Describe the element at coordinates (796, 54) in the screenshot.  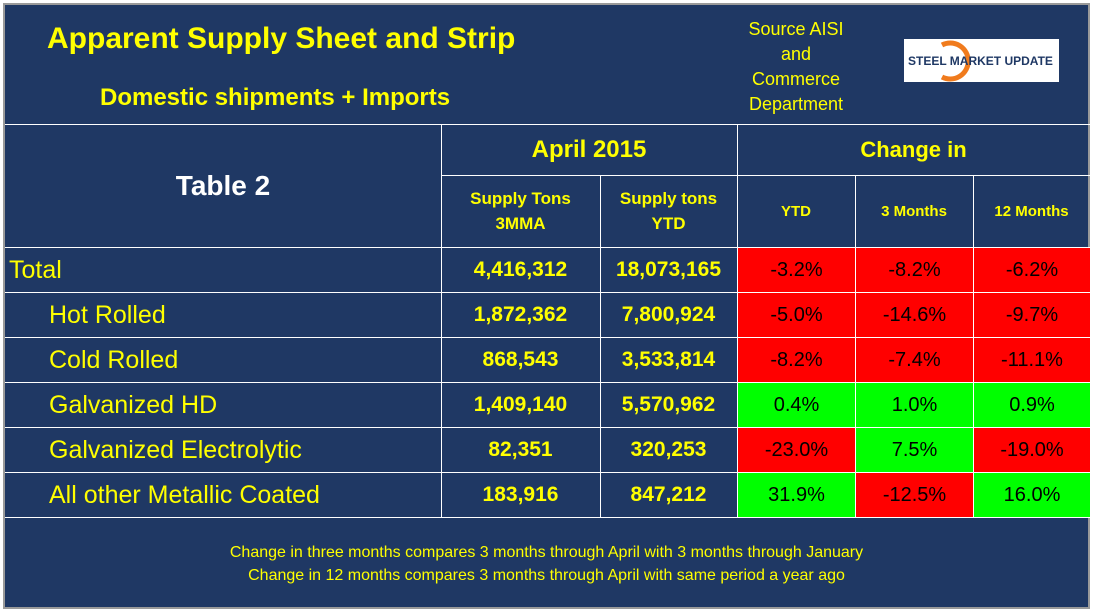
I see `source-line: and` at that location.